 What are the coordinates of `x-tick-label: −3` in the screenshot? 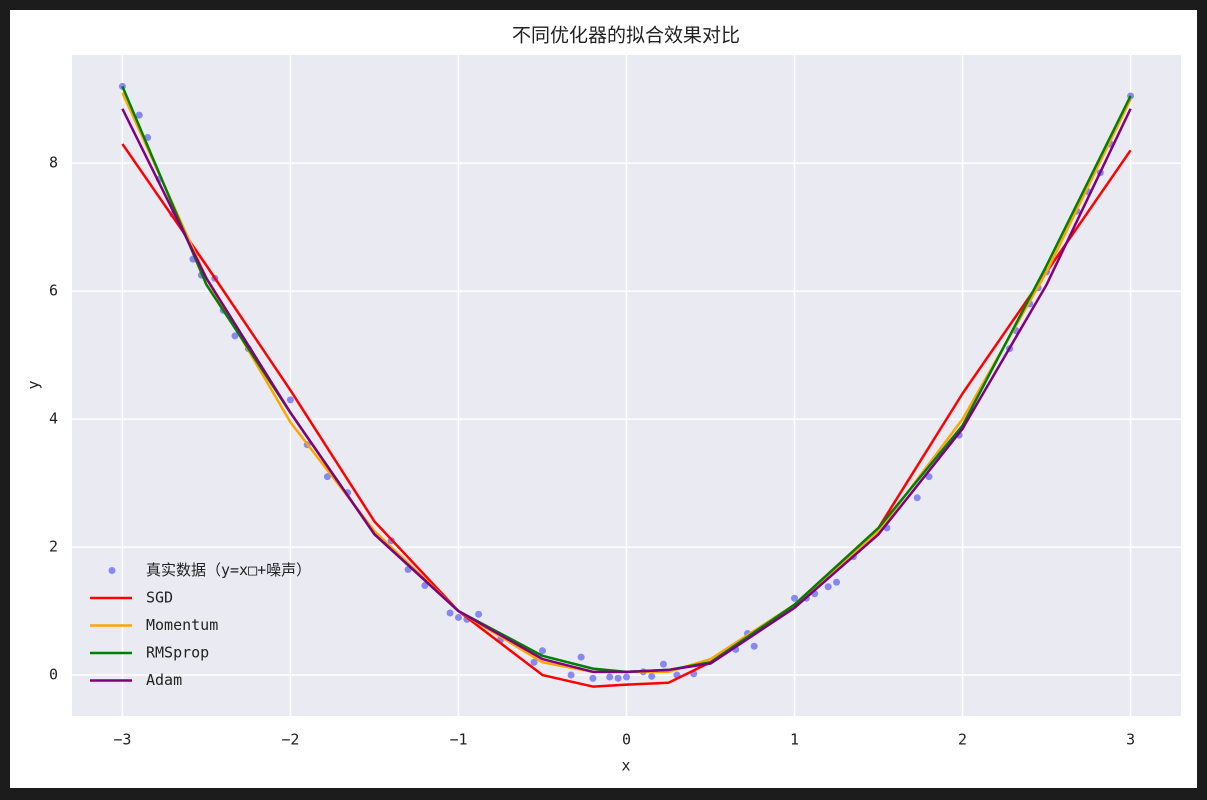 It's located at (122, 740).